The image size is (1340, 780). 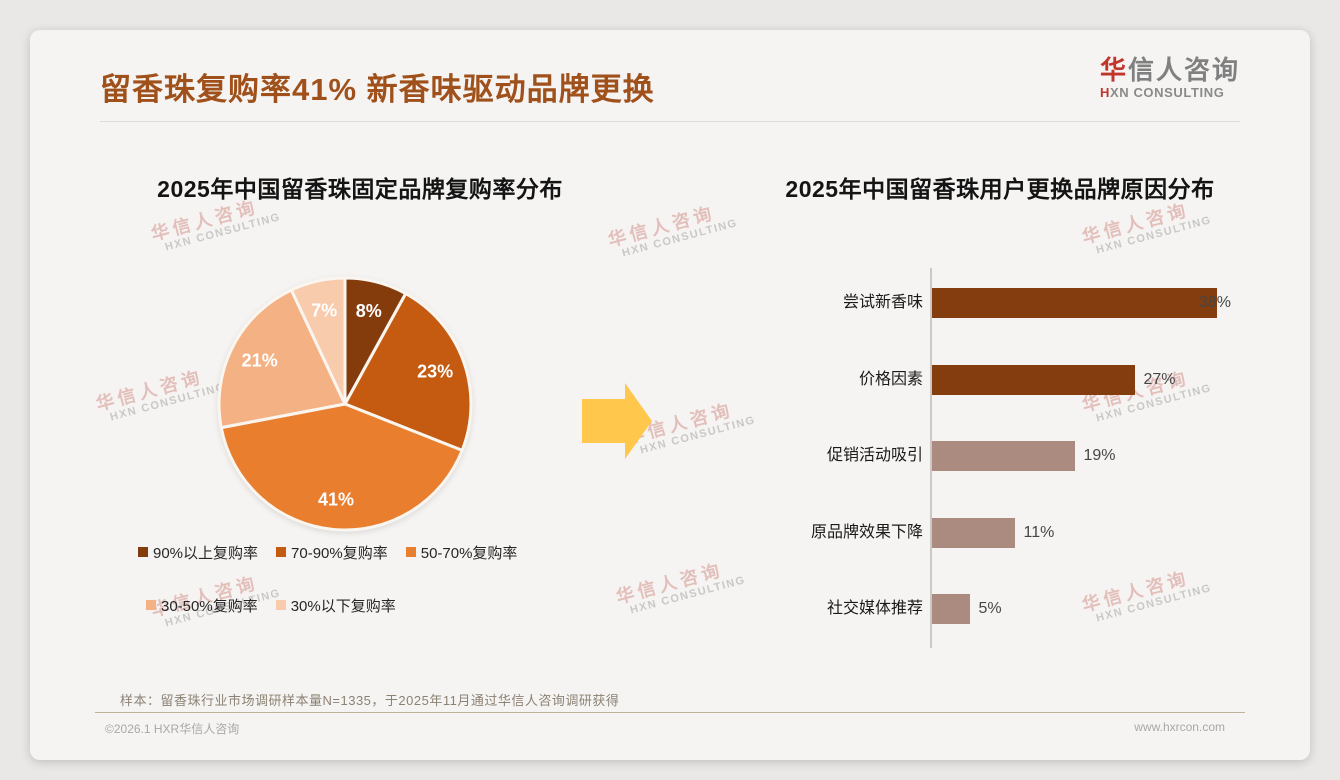 I want to click on legend-item: 30%以下复购率, so click(x=335, y=605).